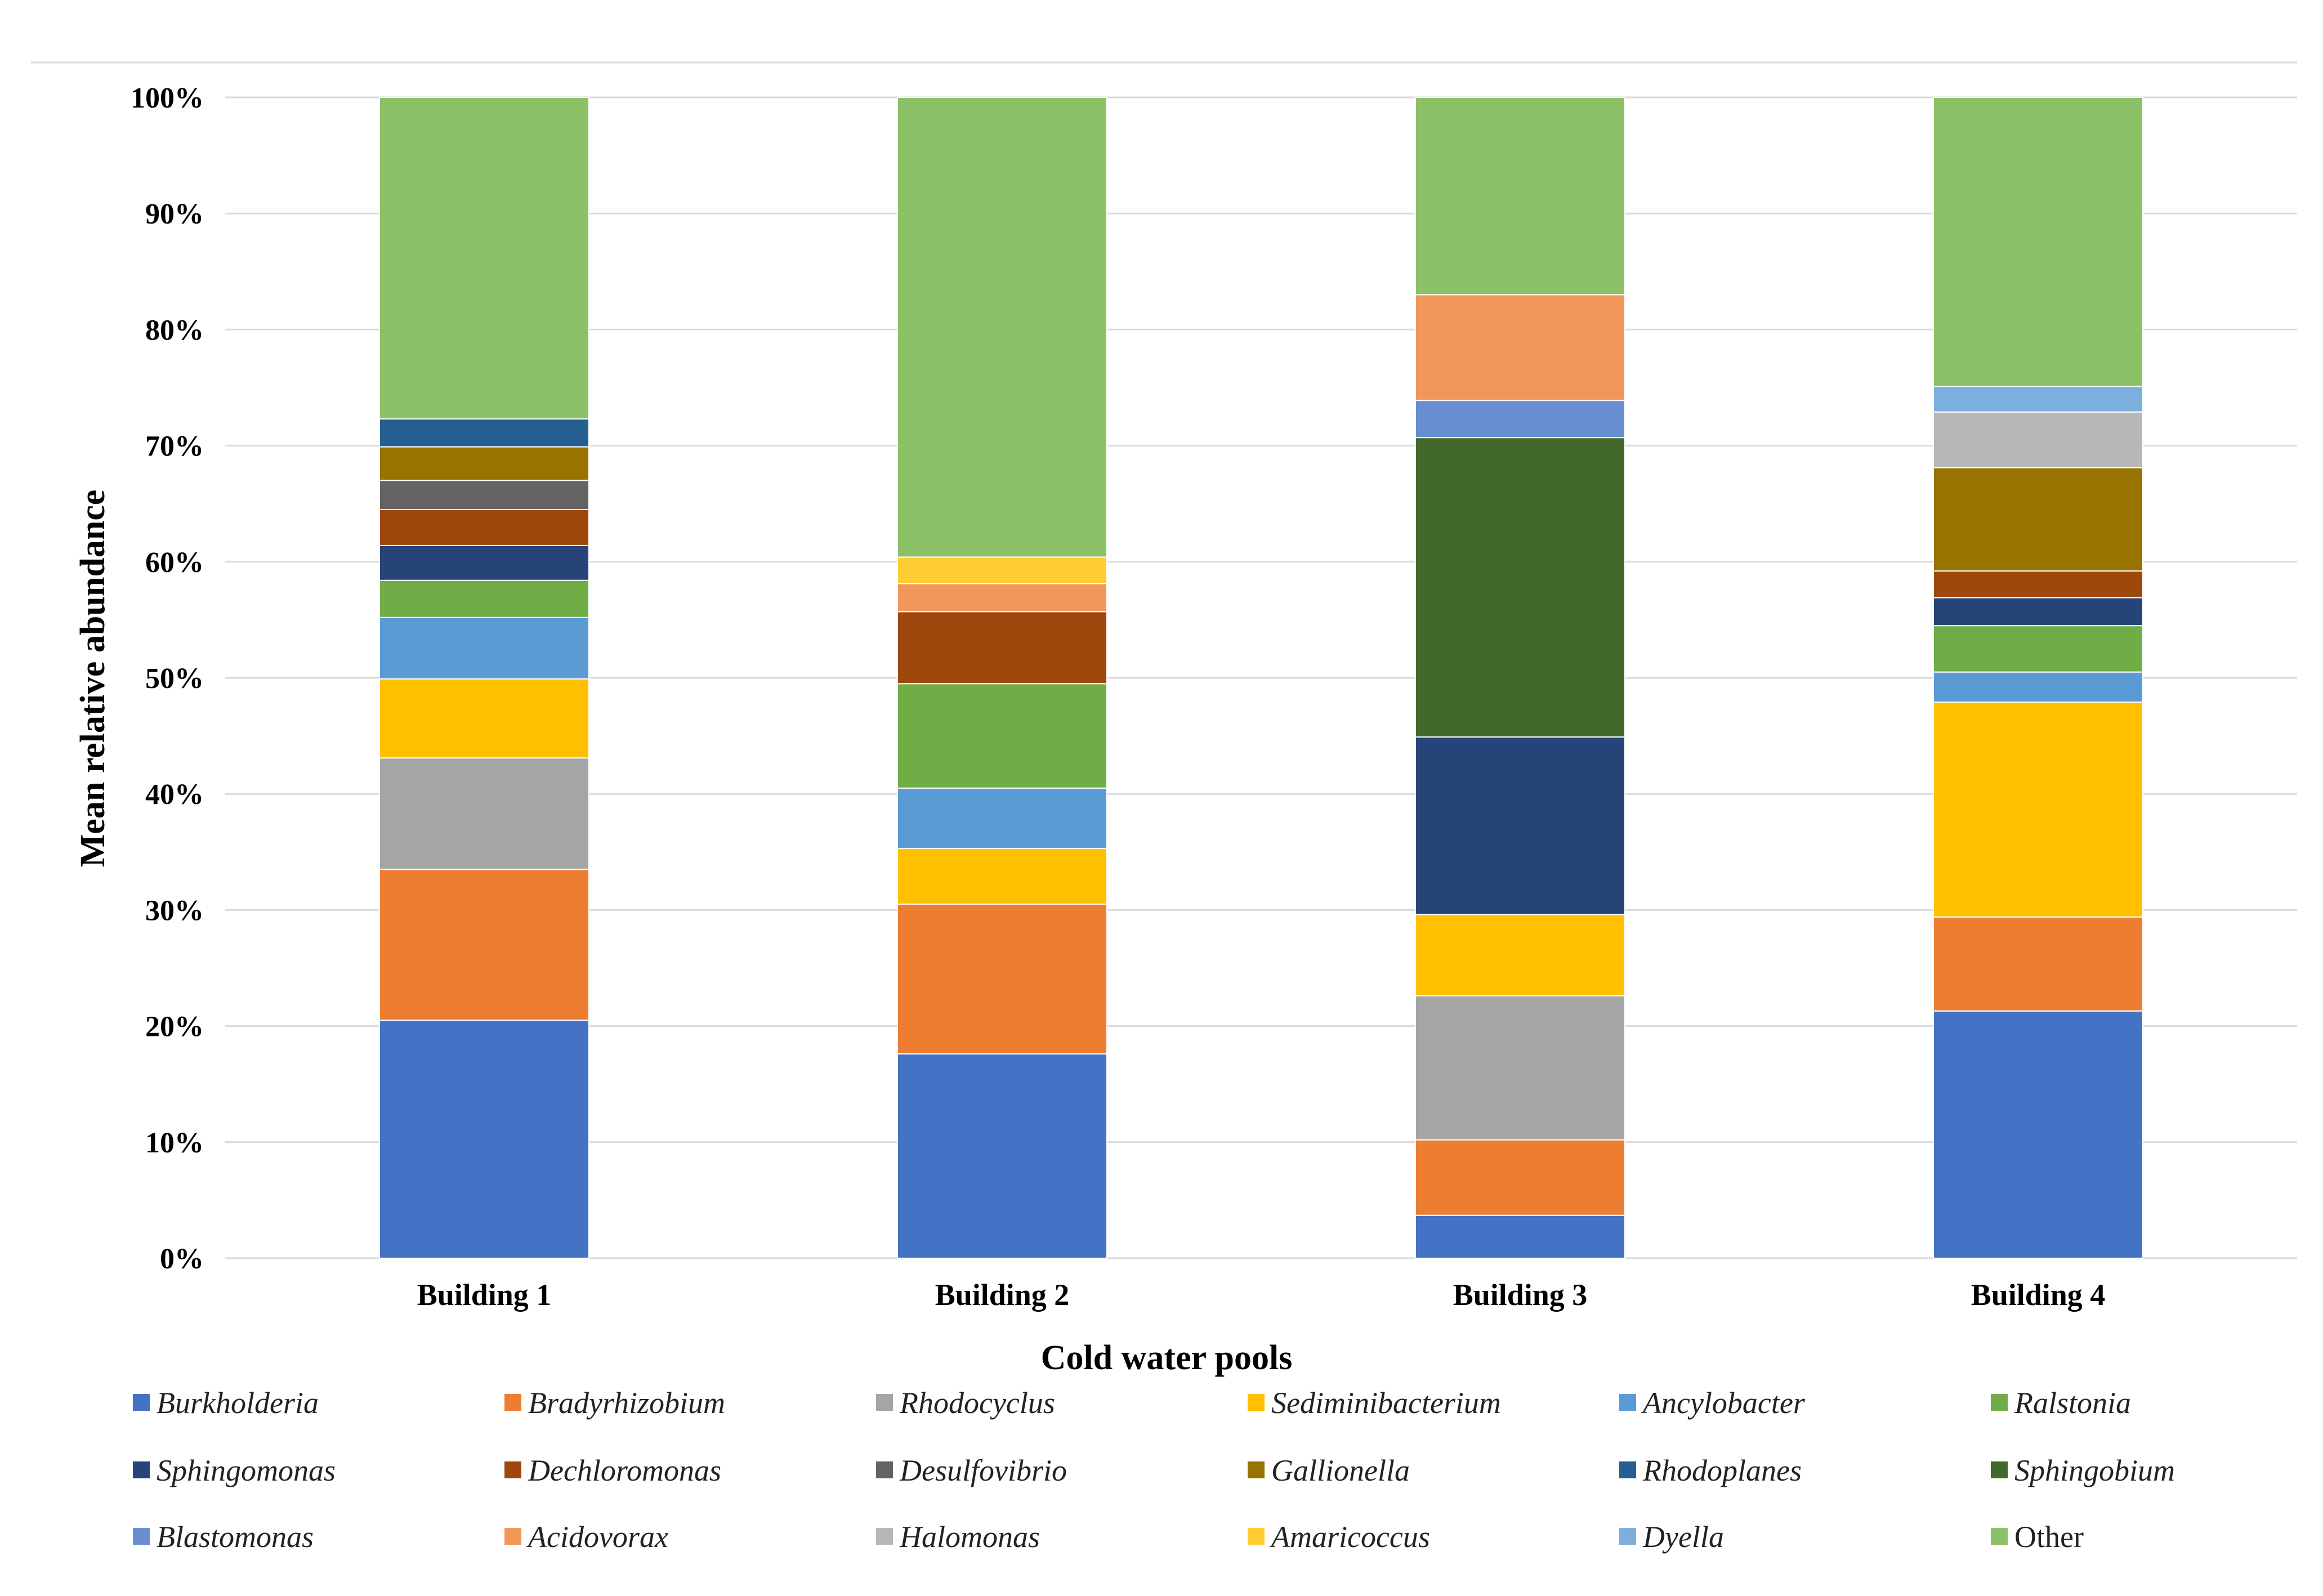 This screenshot has height=1596, width=2323. What do you see at coordinates (174, 214) in the screenshot?
I see `y-tick-label: 90%` at bounding box center [174, 214].